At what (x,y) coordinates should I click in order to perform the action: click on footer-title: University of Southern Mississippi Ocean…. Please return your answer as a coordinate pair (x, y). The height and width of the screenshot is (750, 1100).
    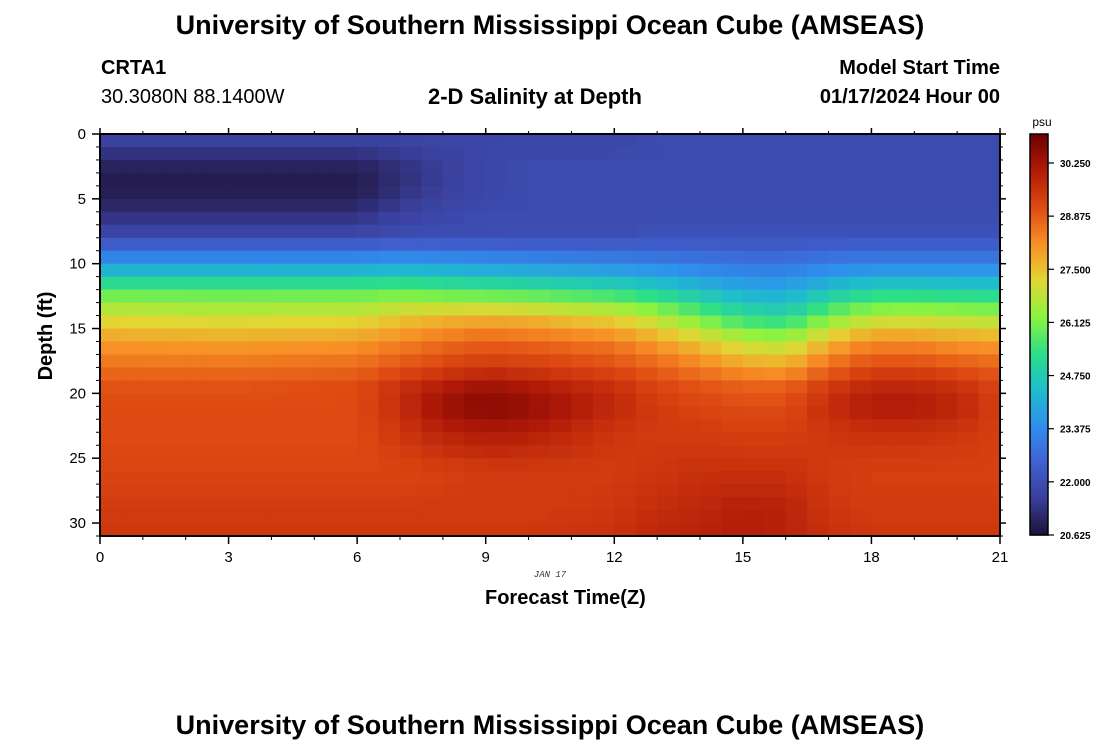
    Looking at the image, I should click on (550, 725).